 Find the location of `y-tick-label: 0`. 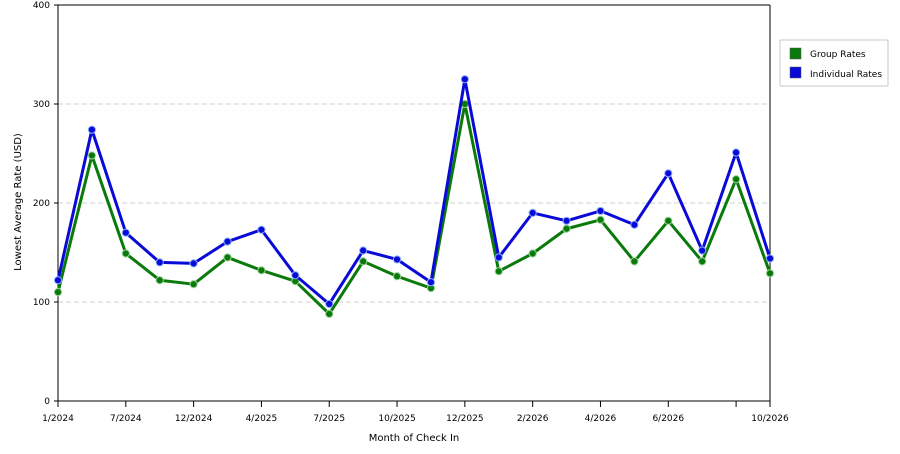

y-tick-label: 0 is located at coordinates (47, 402).